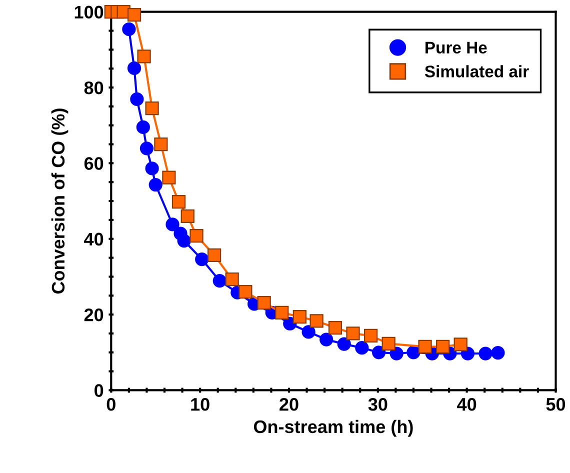  What do you see at coordinates (289, 404) in the screenshot?
I see `x-tick-label: 20` at bounding box center [289, 404].